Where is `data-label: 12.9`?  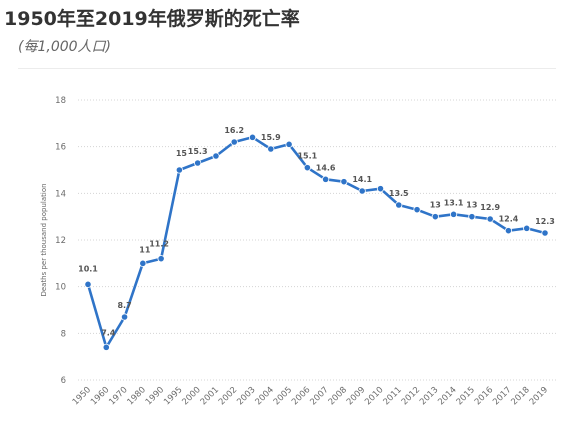 data-label: 12.9 is located at coordinates (490, 207).